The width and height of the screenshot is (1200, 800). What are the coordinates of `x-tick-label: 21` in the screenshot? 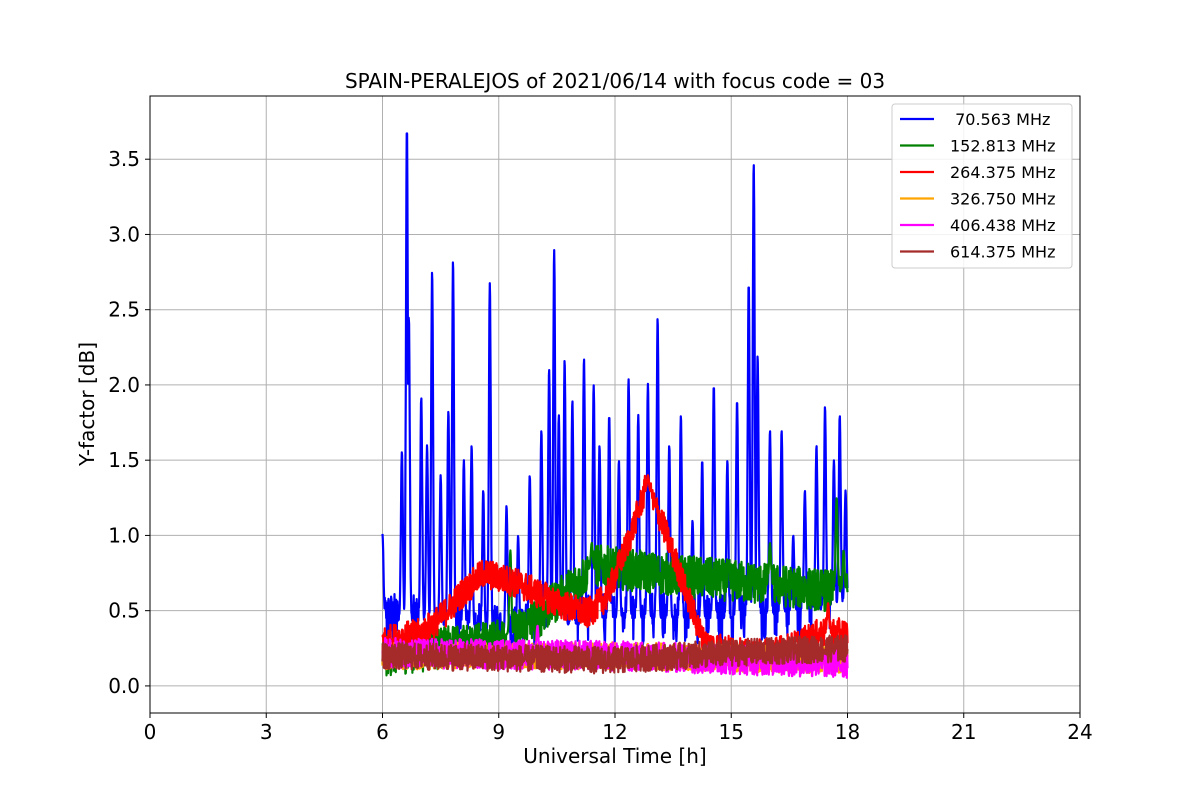 It's located at (963, 732).